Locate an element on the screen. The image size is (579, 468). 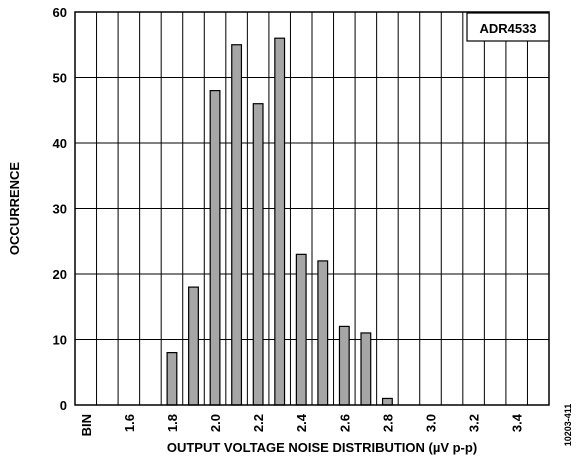
figure-code: 10203-411 is located at coordinates (568, 425).